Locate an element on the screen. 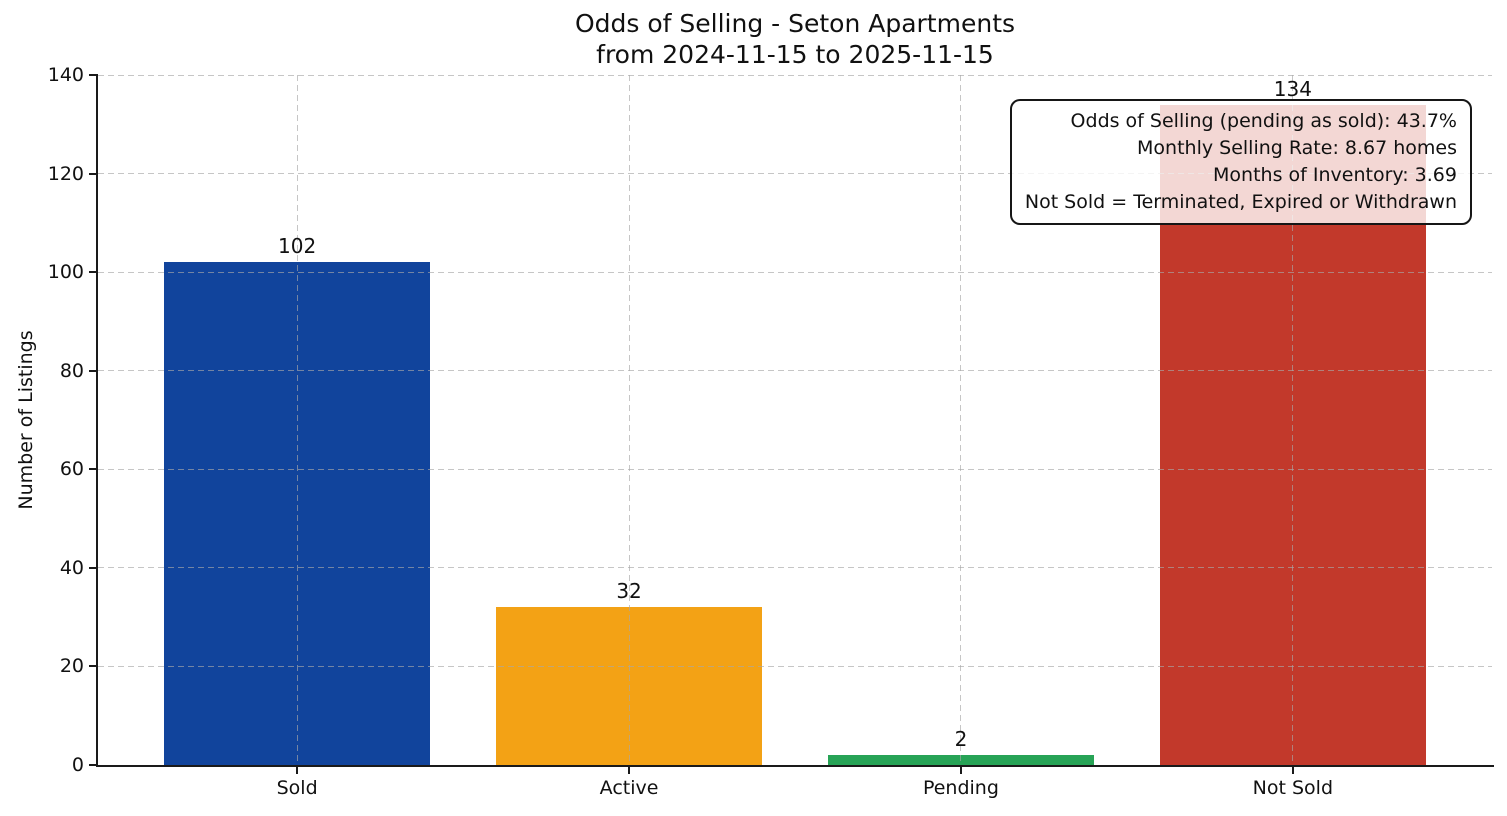 The height and width of the screenshot is (816, 1507). x-tick-label: Not Sold is located at coordinates (1293, 788).